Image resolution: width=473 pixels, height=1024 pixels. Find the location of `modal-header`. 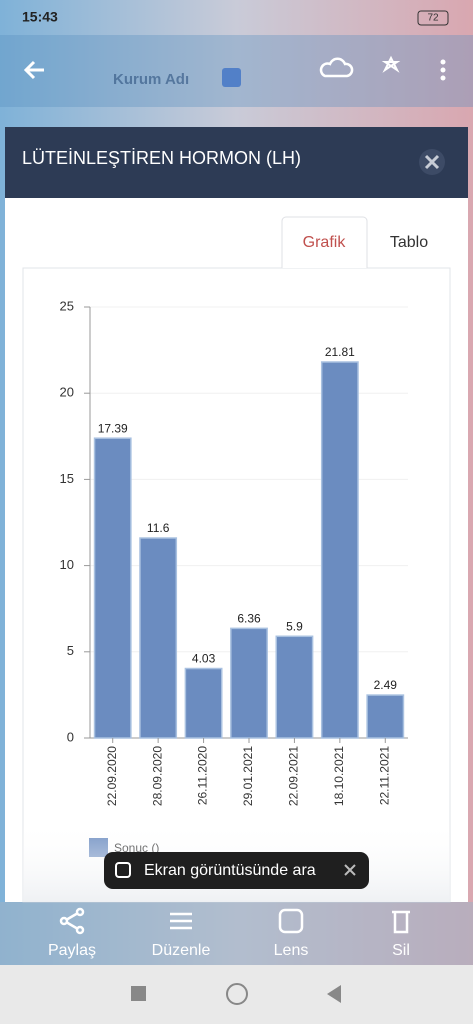

modal-header is located at coordinates (236, 162).